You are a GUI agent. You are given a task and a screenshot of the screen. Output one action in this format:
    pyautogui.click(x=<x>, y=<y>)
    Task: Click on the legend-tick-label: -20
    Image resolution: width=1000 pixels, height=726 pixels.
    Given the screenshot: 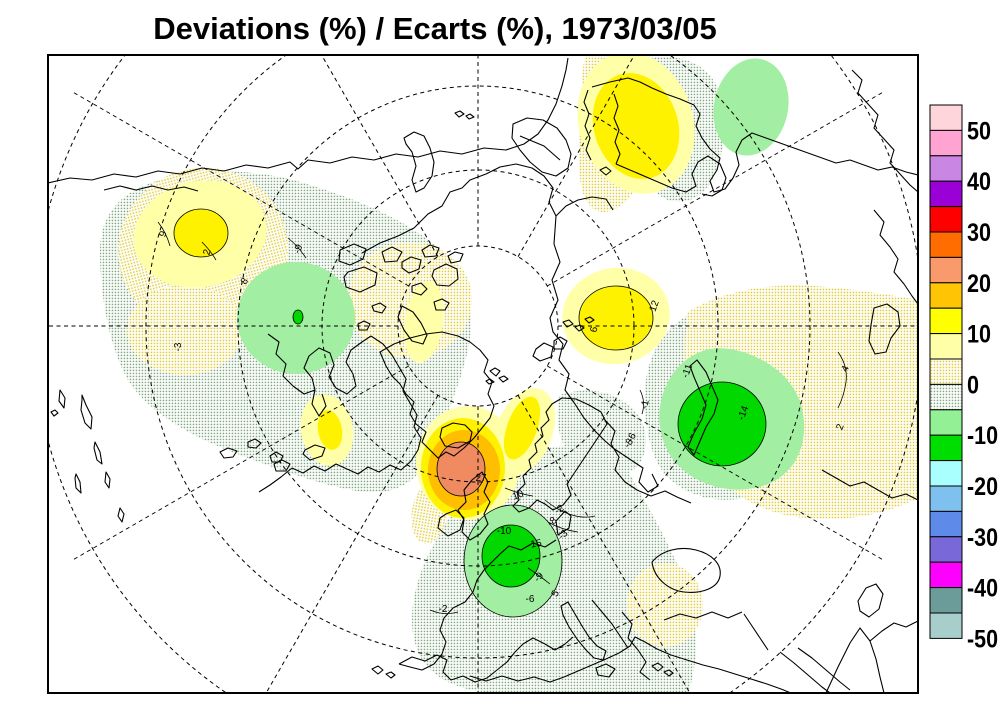 What is the action you would take?
    pyautogui.click(x=982, y=487)
    